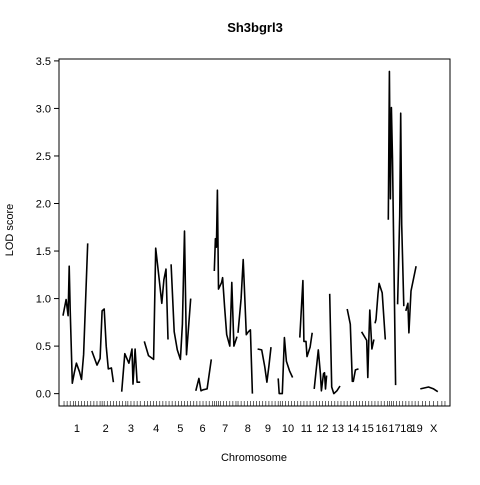 This screenshot has height=485, width=480. What do you see at coordinates (406, 429) in the screenshot?
I see `chromosome-label-18: 18` at bounding box center [406, 429].